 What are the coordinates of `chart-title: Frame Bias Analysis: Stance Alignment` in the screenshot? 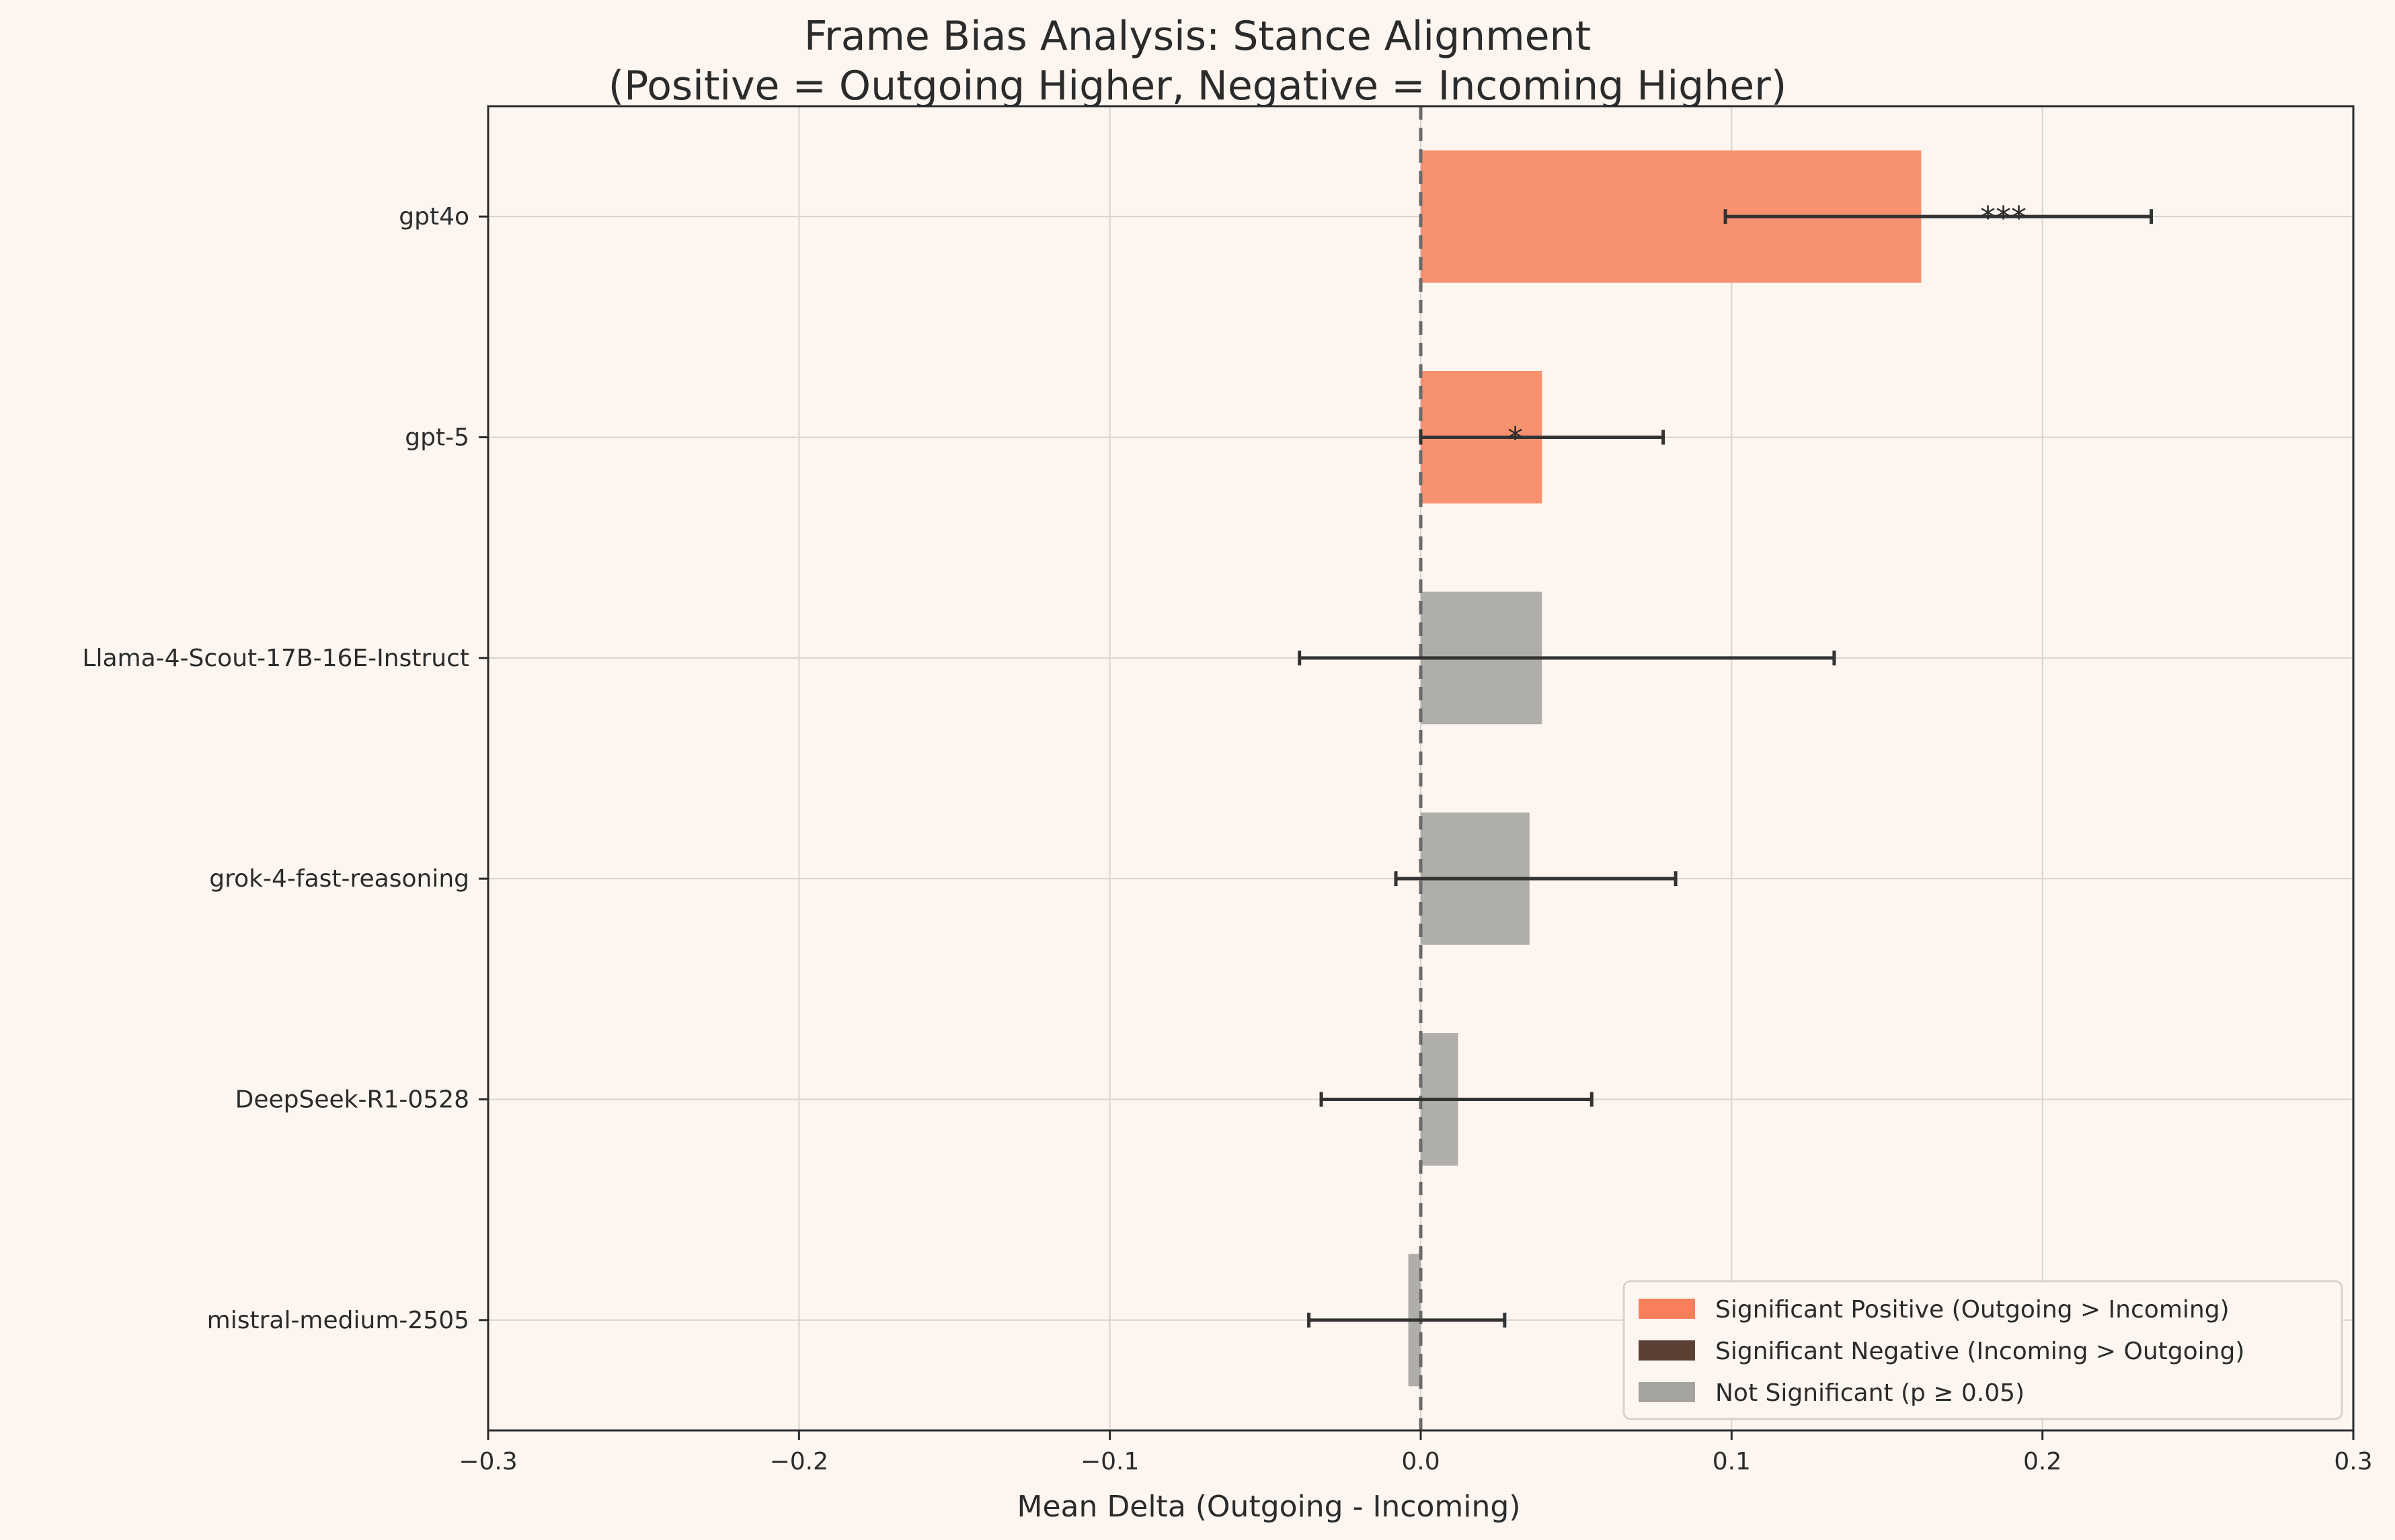 It's located at (1198, 37).